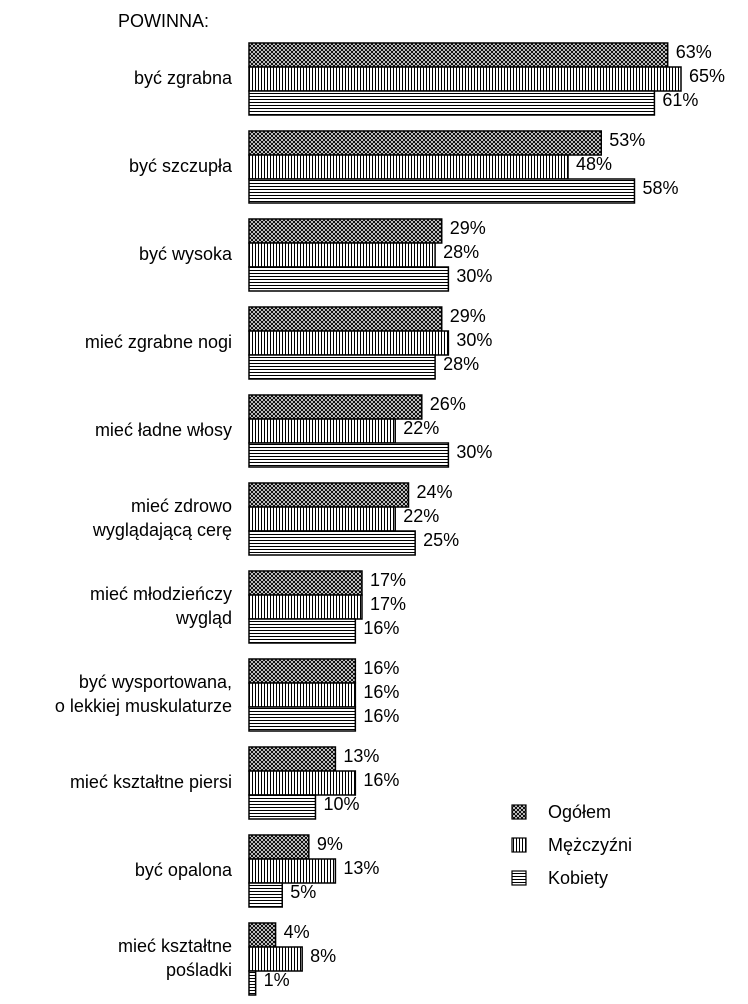 Image resolution: width=748 pixels, height=1004 pixels. What do you see at coordinates (161, 606) in the screenshot?
I see `category-label: mieć młodzieńczy wygląd` at bounding box center [161, 606].